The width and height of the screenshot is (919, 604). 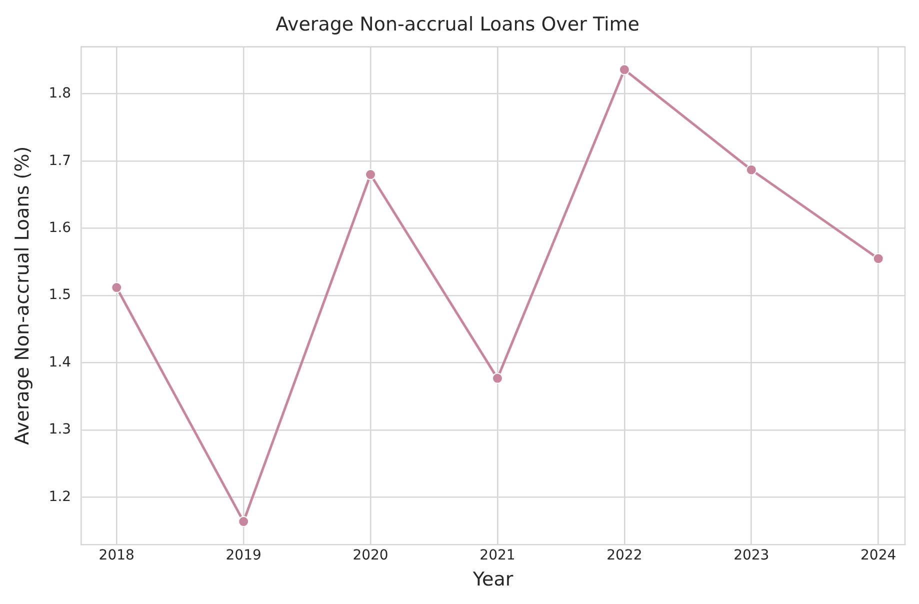 I want to click on x-tick-label: 2018, so click(x=116, y=555).